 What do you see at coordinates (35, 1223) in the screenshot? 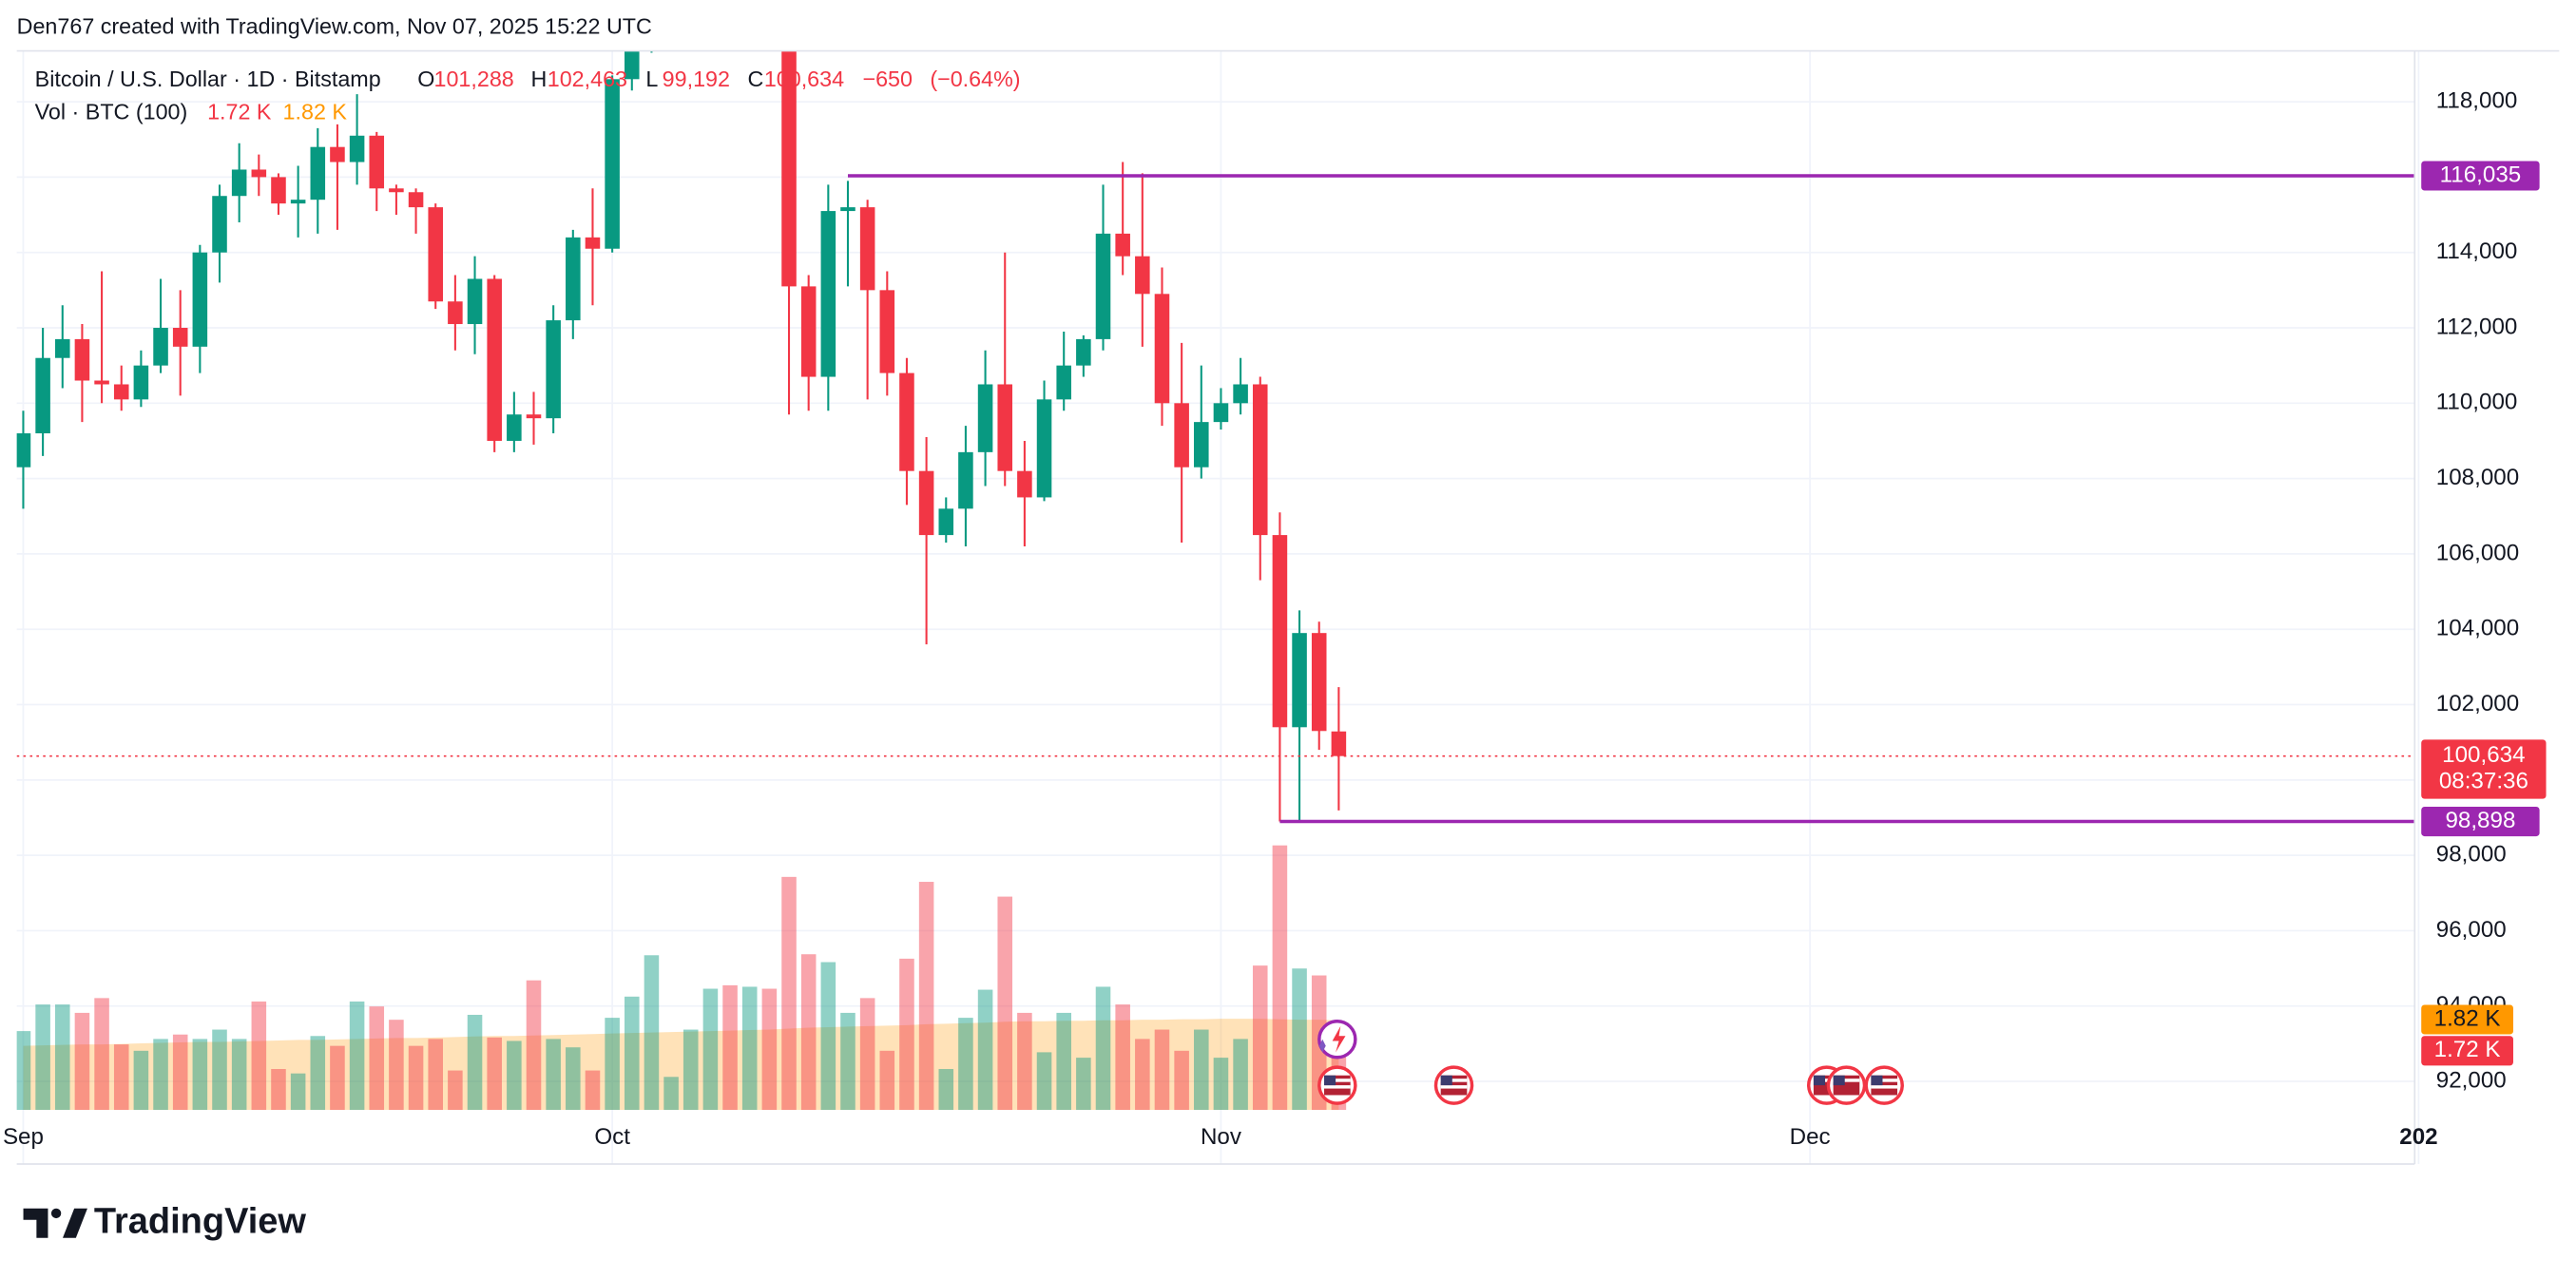
I see `logo-mark` at bounding box center [35, 1223].